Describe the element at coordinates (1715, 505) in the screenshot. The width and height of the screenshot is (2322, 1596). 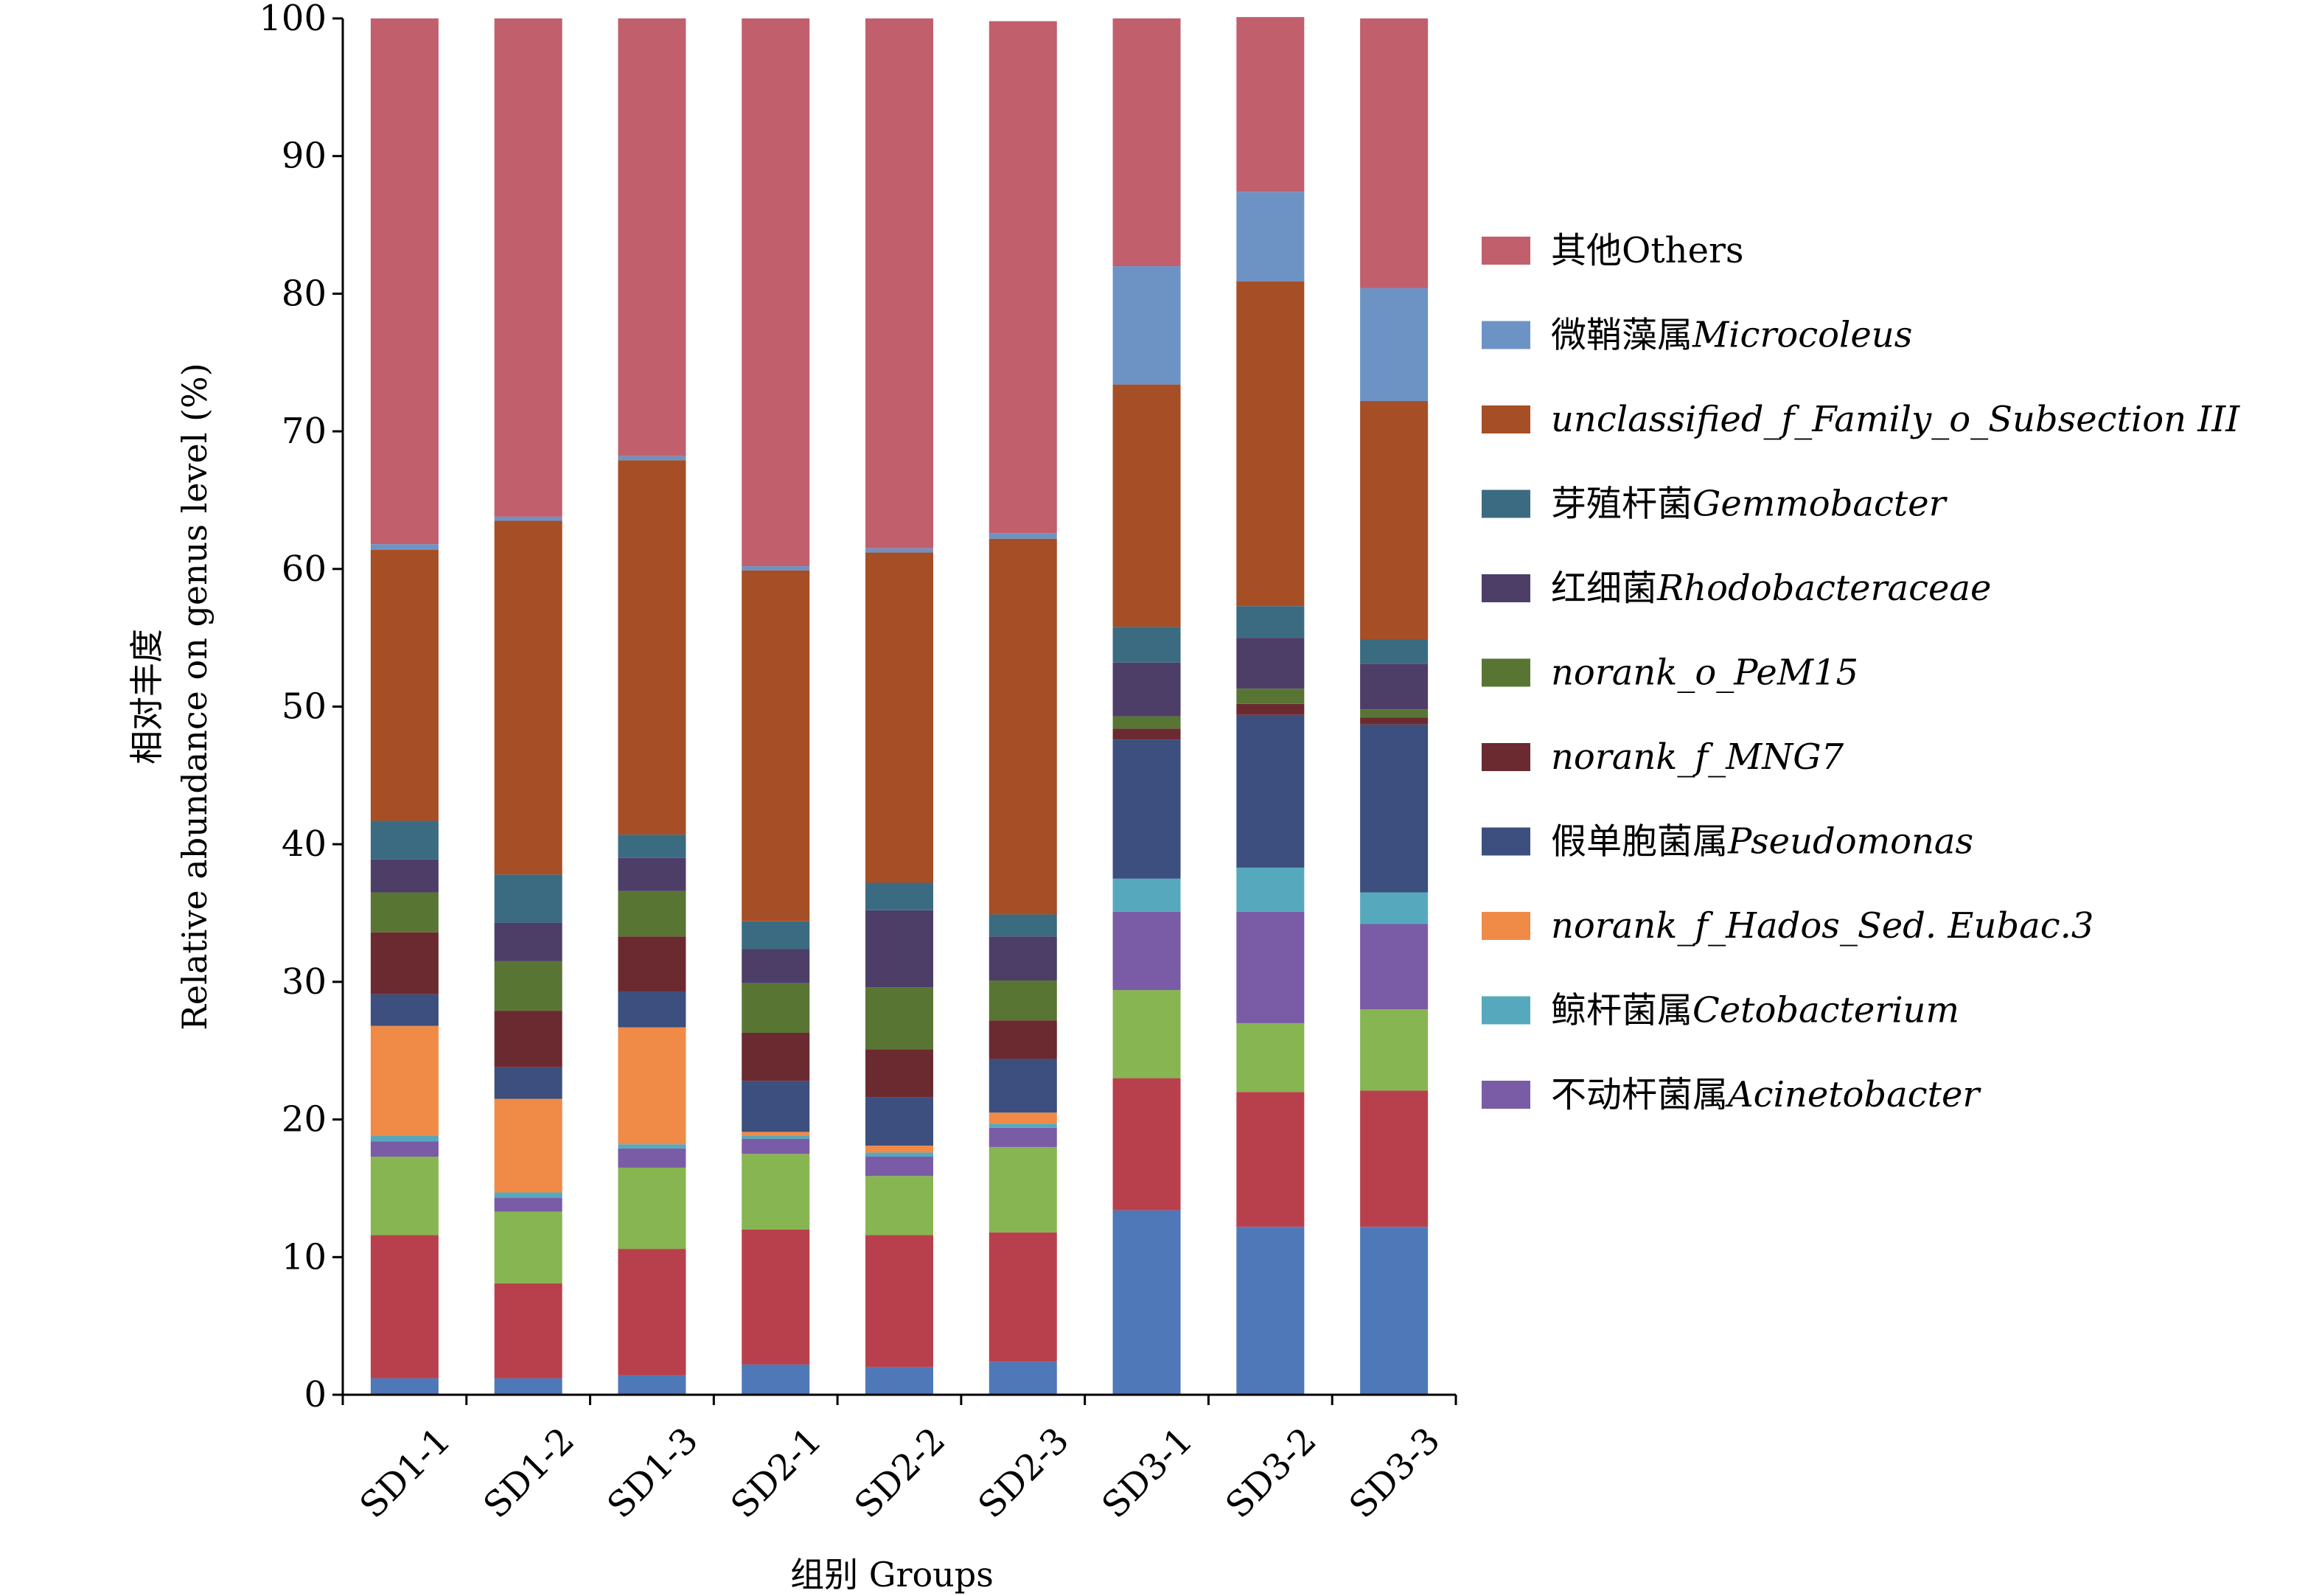
I see `legend-item-gemmobacter: 芽殖杆菌Gemmobacter` at that location.